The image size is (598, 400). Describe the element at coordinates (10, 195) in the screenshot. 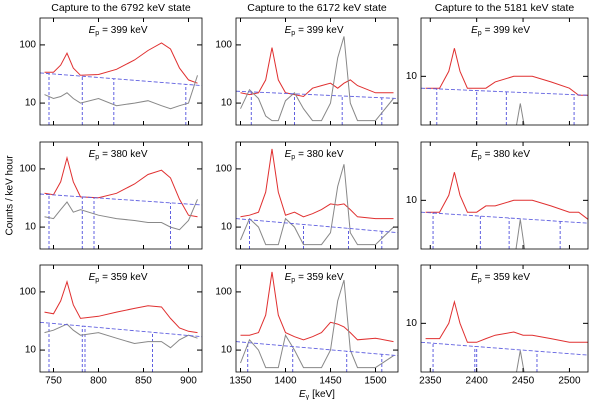

I see `y-axis-label: Counts / keV hour` at that location.